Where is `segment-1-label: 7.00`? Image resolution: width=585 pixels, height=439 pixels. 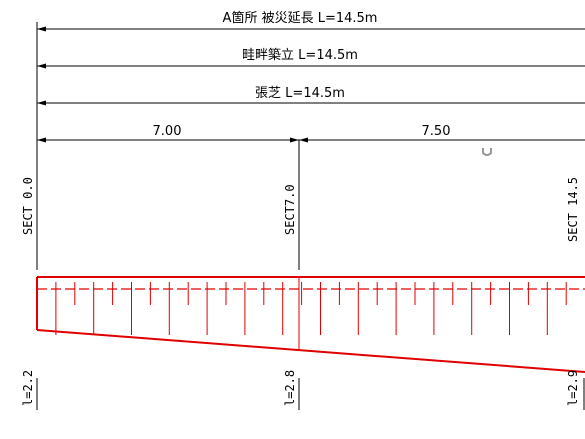
segment-1-label: 7.00 is located at coordinates (167, 131).